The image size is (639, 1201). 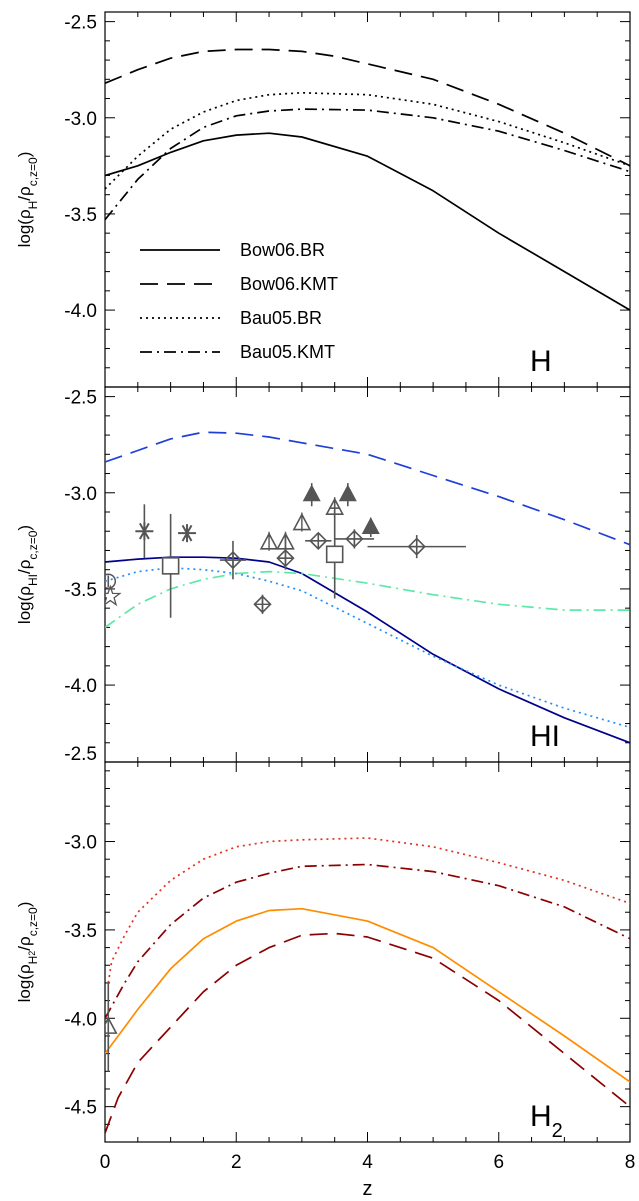 I want to click on legend-label: Bau05.KMT, so click(x=287, y=352).